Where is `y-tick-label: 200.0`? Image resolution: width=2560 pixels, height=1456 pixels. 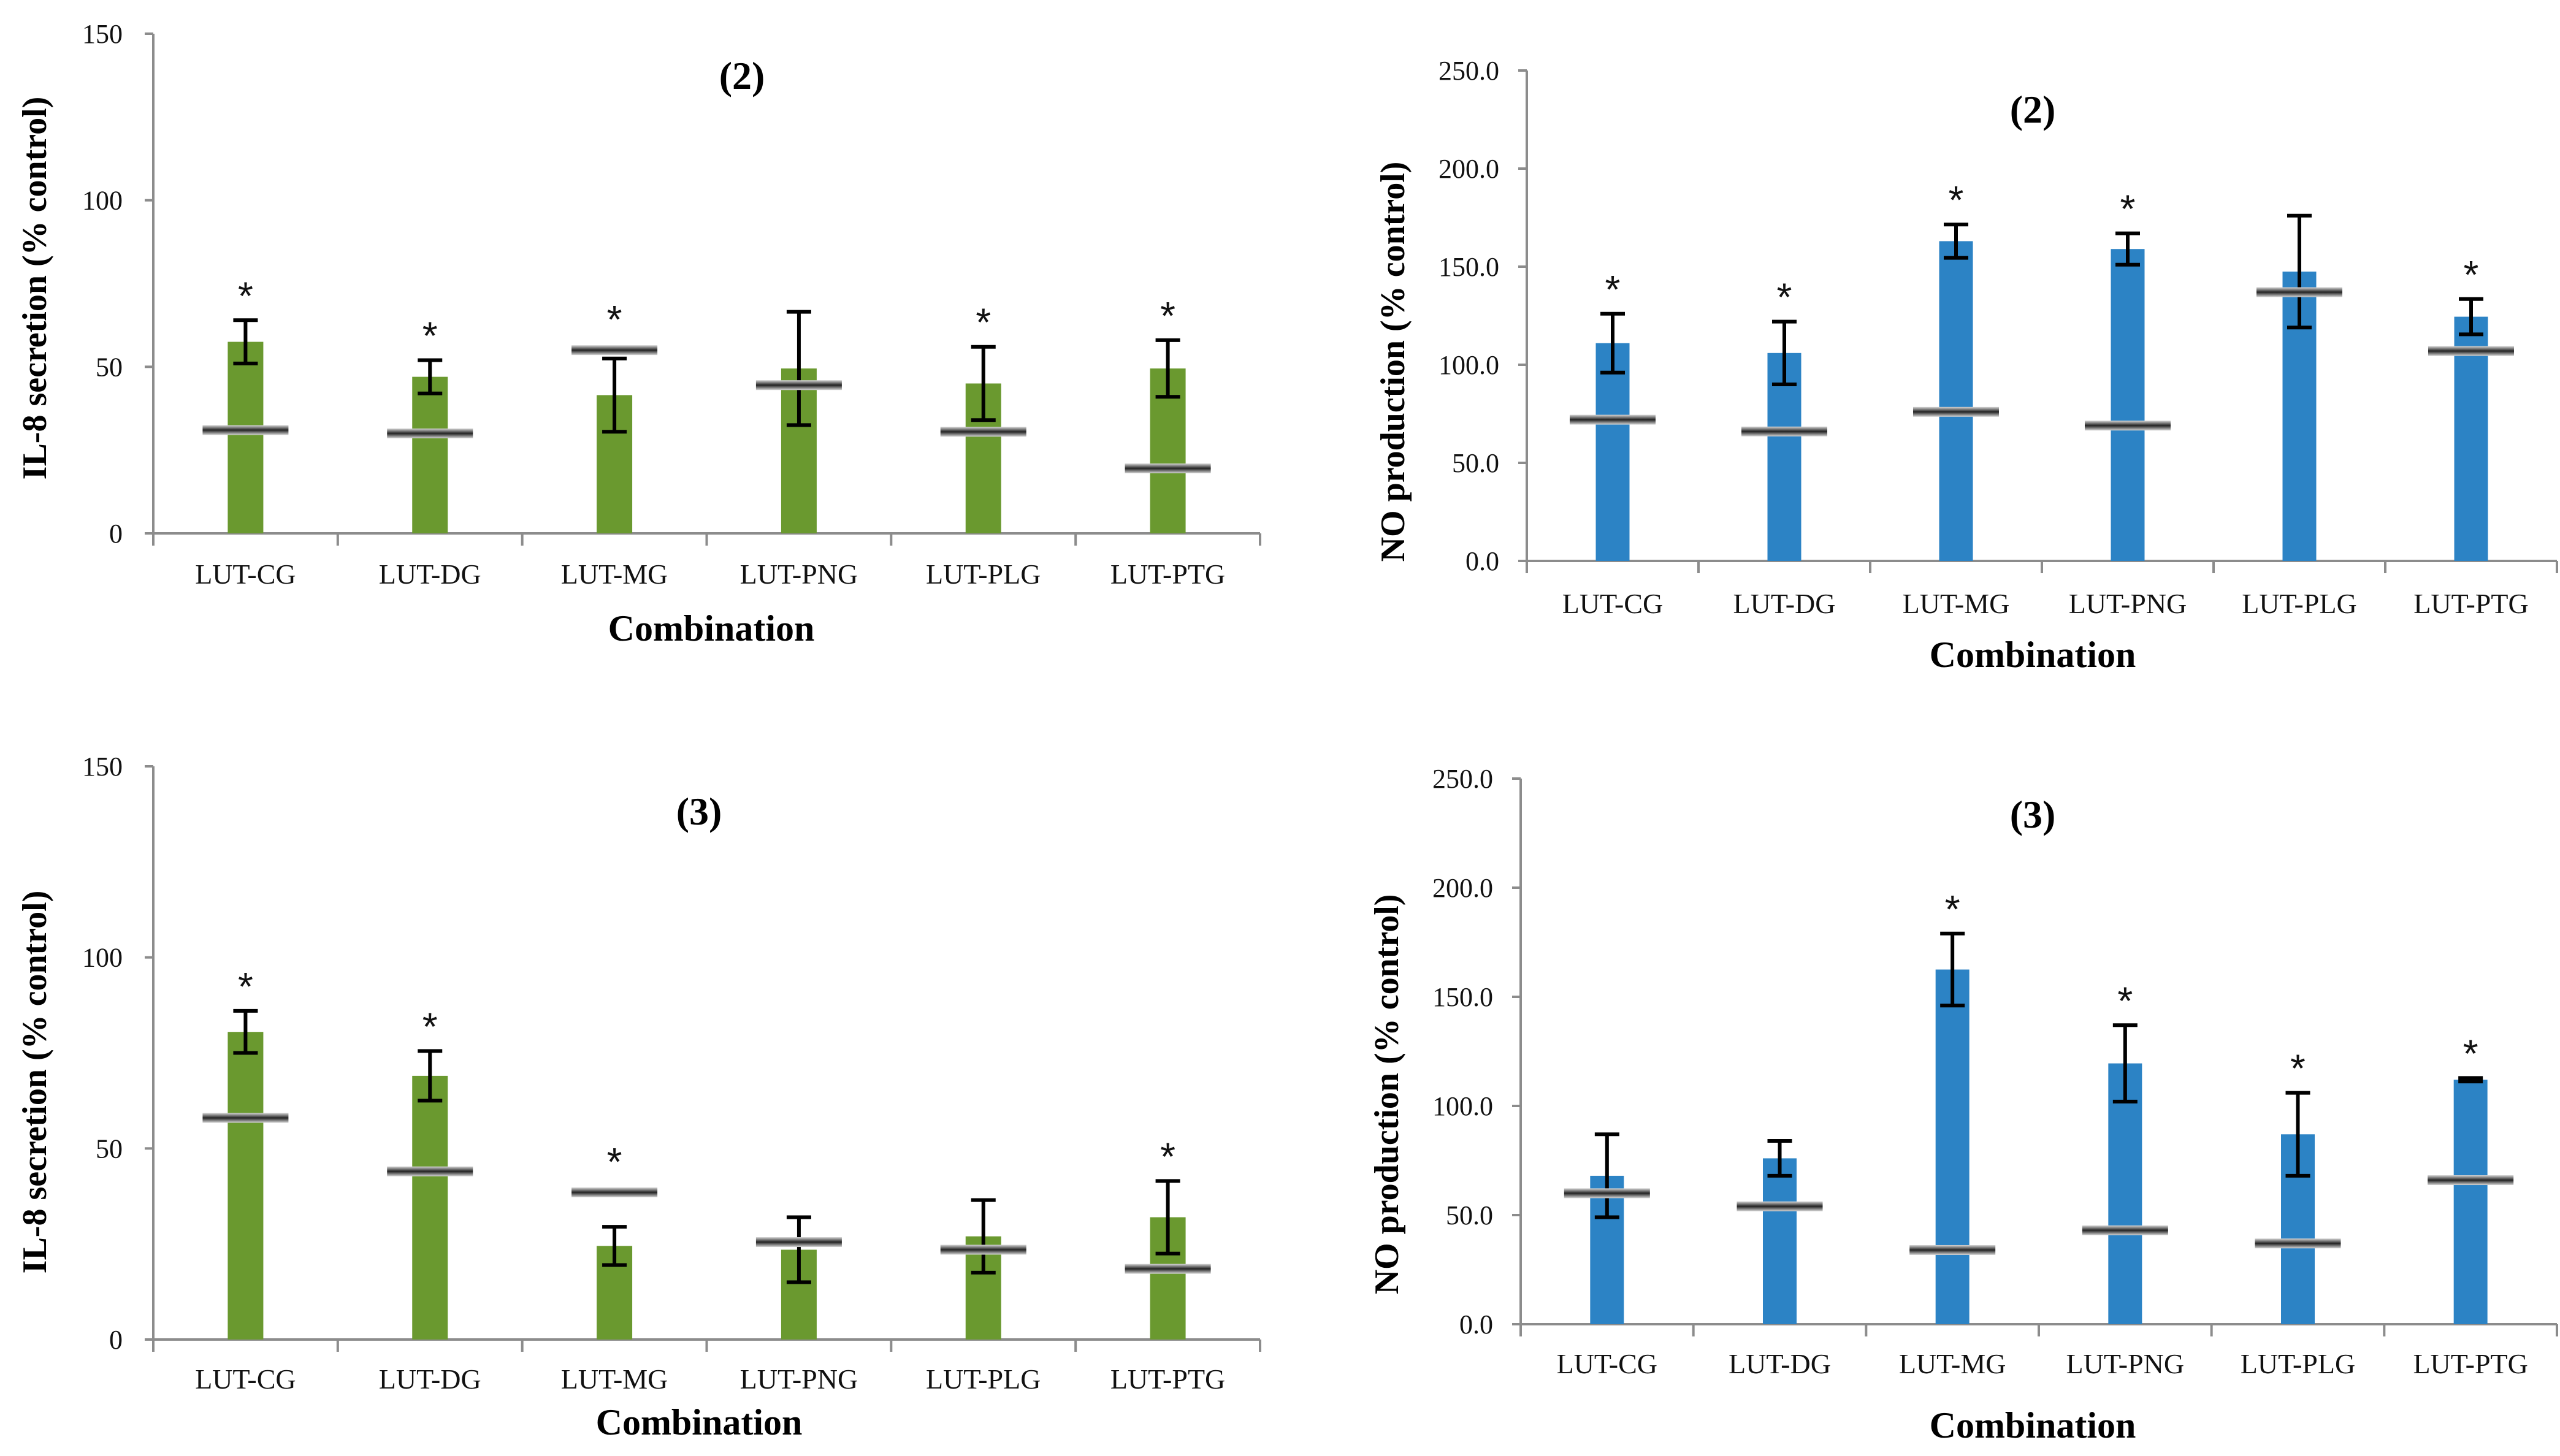
y-tick-label: 200.0 is located at coordinates (1462, 888).